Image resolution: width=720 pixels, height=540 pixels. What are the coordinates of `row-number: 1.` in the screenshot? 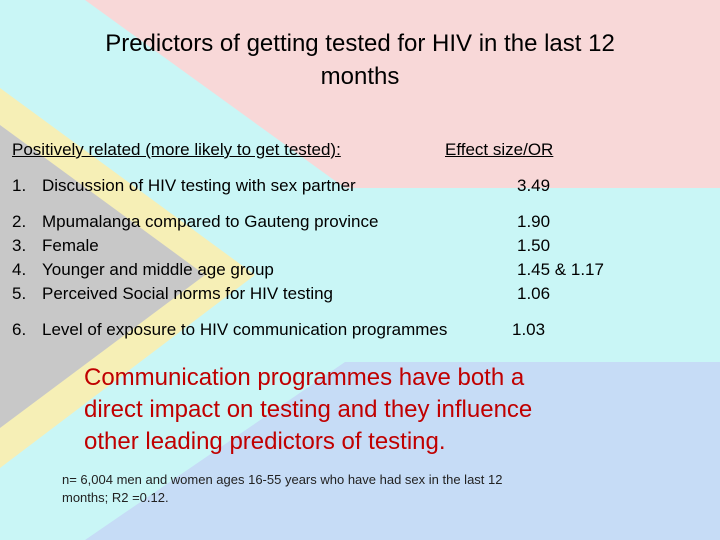 It's located at (19, 185).